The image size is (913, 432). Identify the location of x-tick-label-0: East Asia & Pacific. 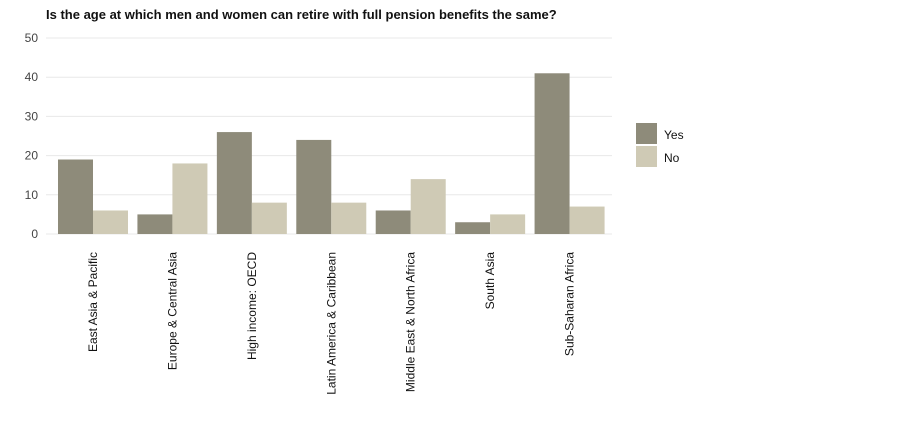
(93, 302).